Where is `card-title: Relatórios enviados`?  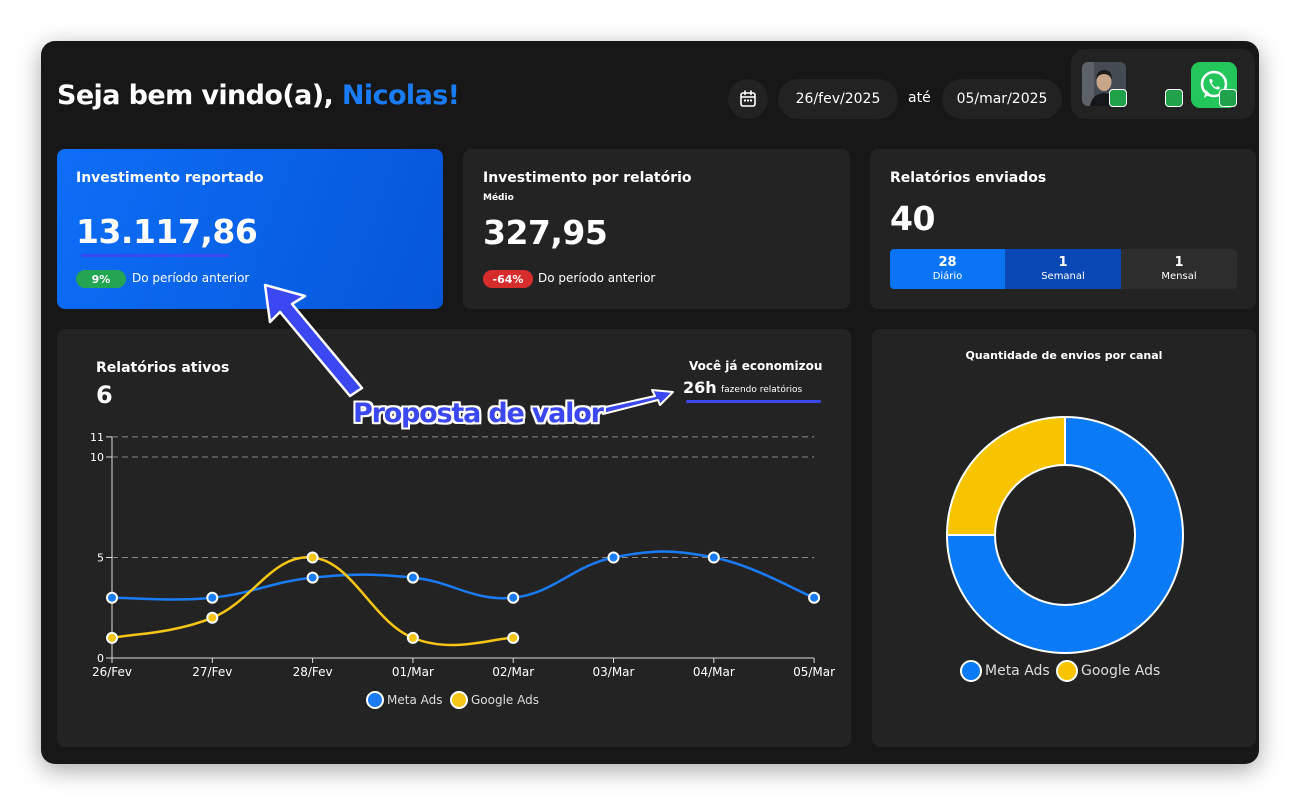 card-title: Relatórios enviados is located at coordinates (968, 178).